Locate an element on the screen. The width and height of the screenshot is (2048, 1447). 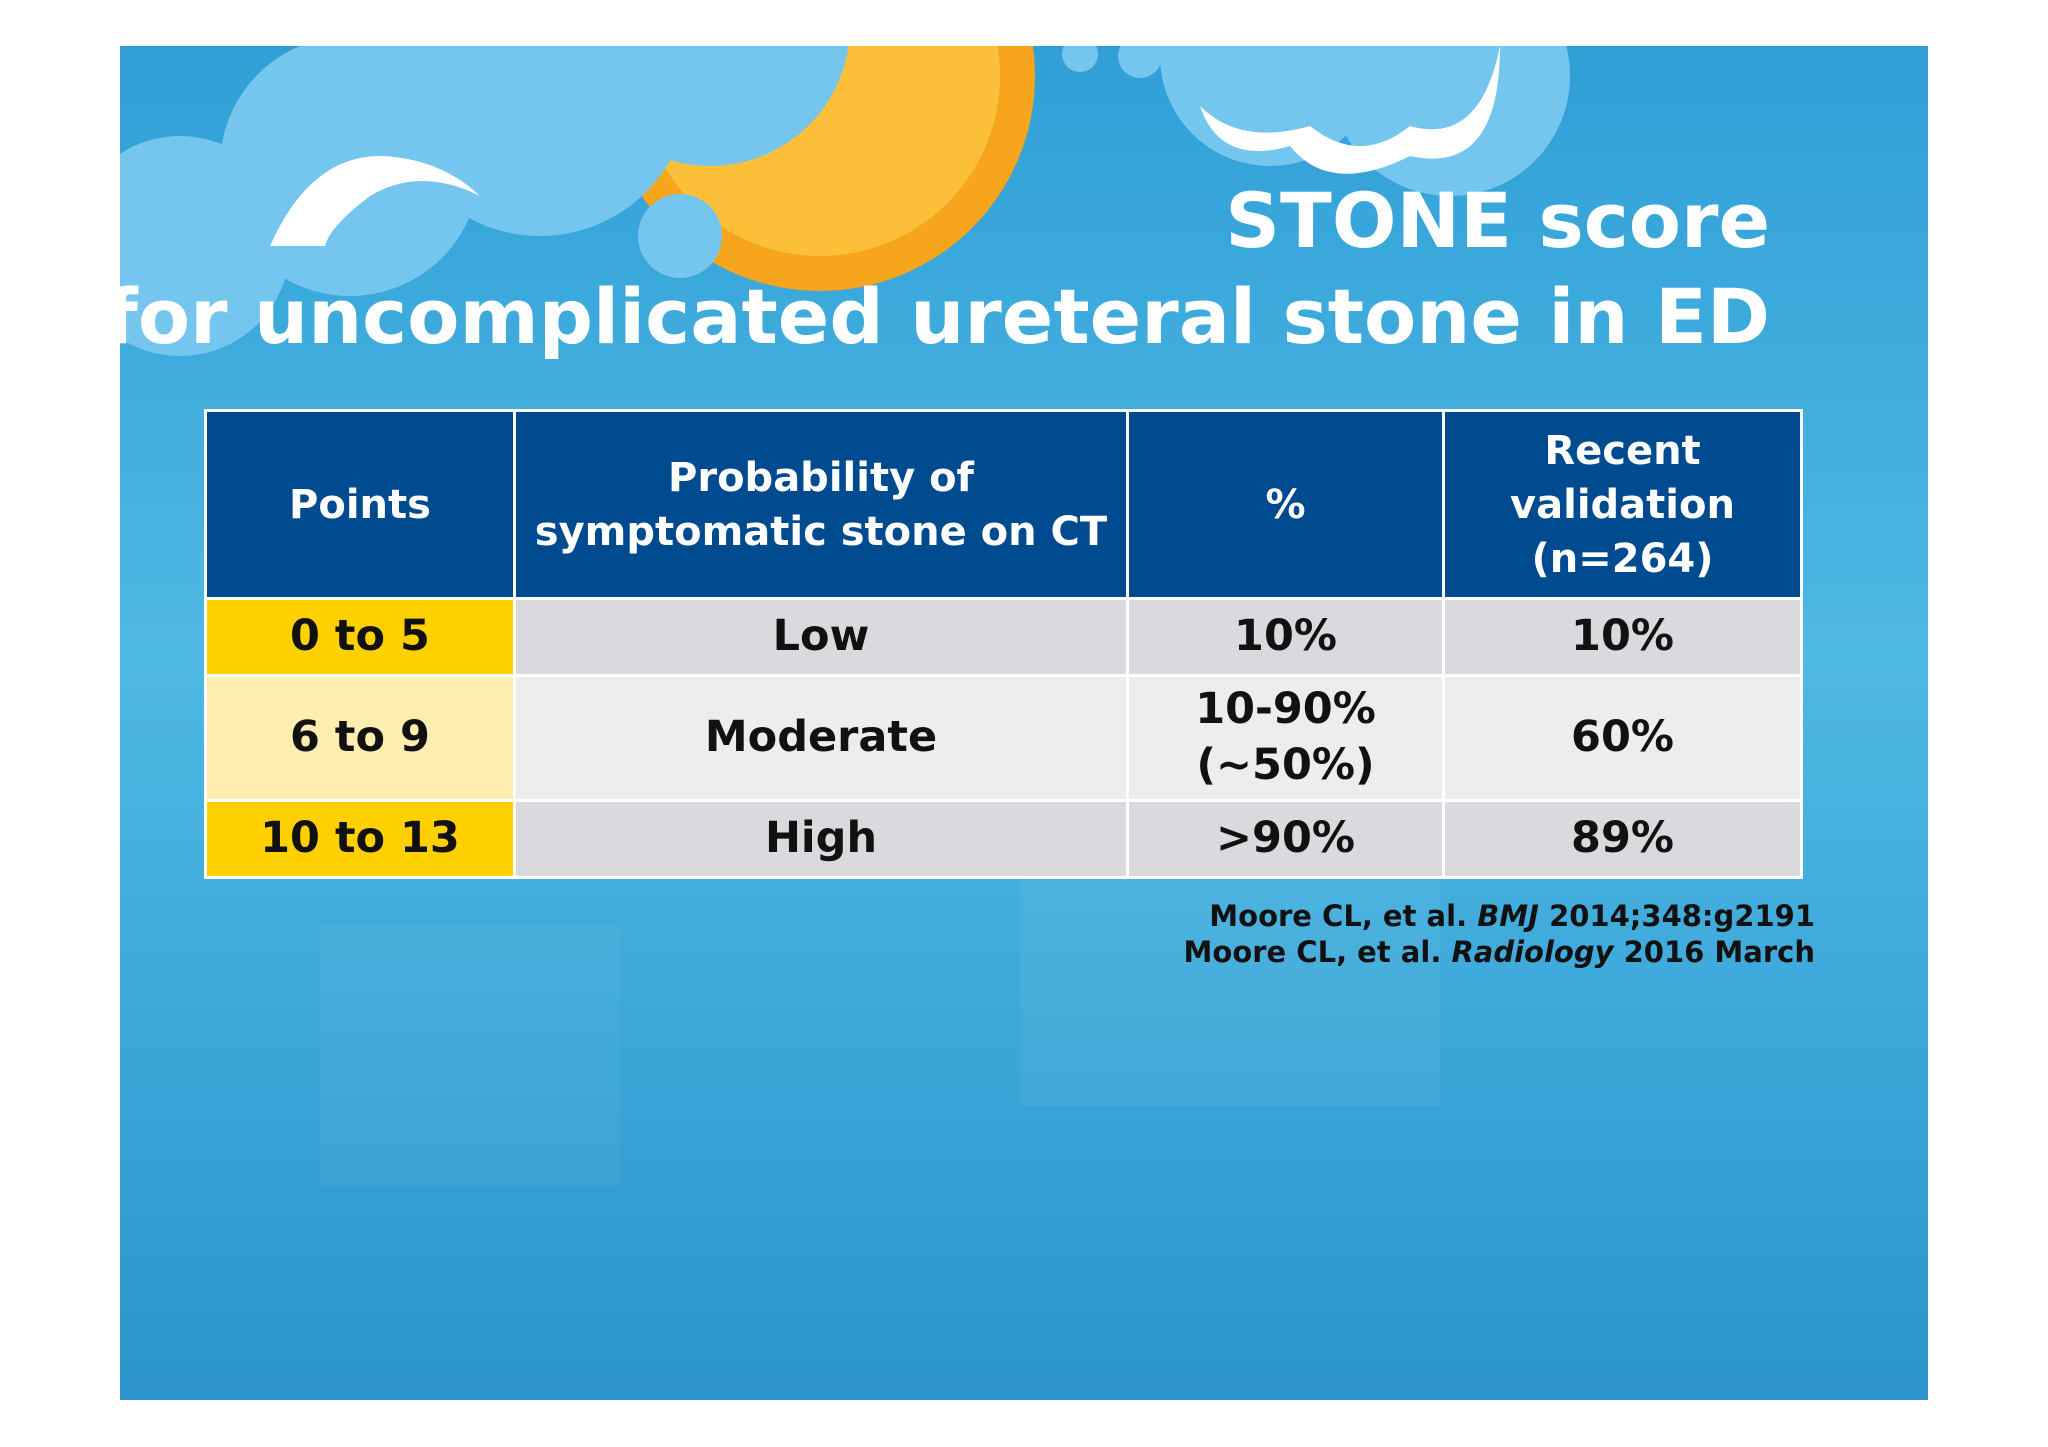
table-cell: High is located at coordinates (821, 839).